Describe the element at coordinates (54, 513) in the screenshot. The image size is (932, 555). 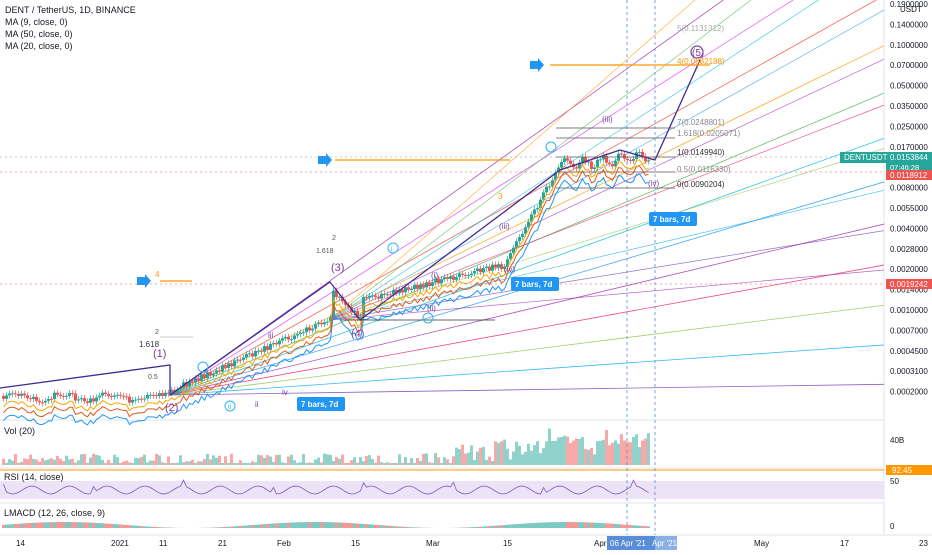
I see `macd-pane-label: LMACD (12, 26, close, 9)` at that location.